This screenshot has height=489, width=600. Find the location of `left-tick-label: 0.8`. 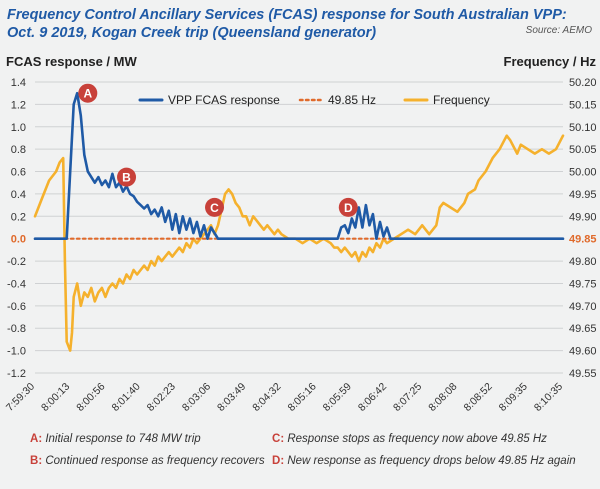

left-tick-label: 0.8 is located at coordinates (18, 150).